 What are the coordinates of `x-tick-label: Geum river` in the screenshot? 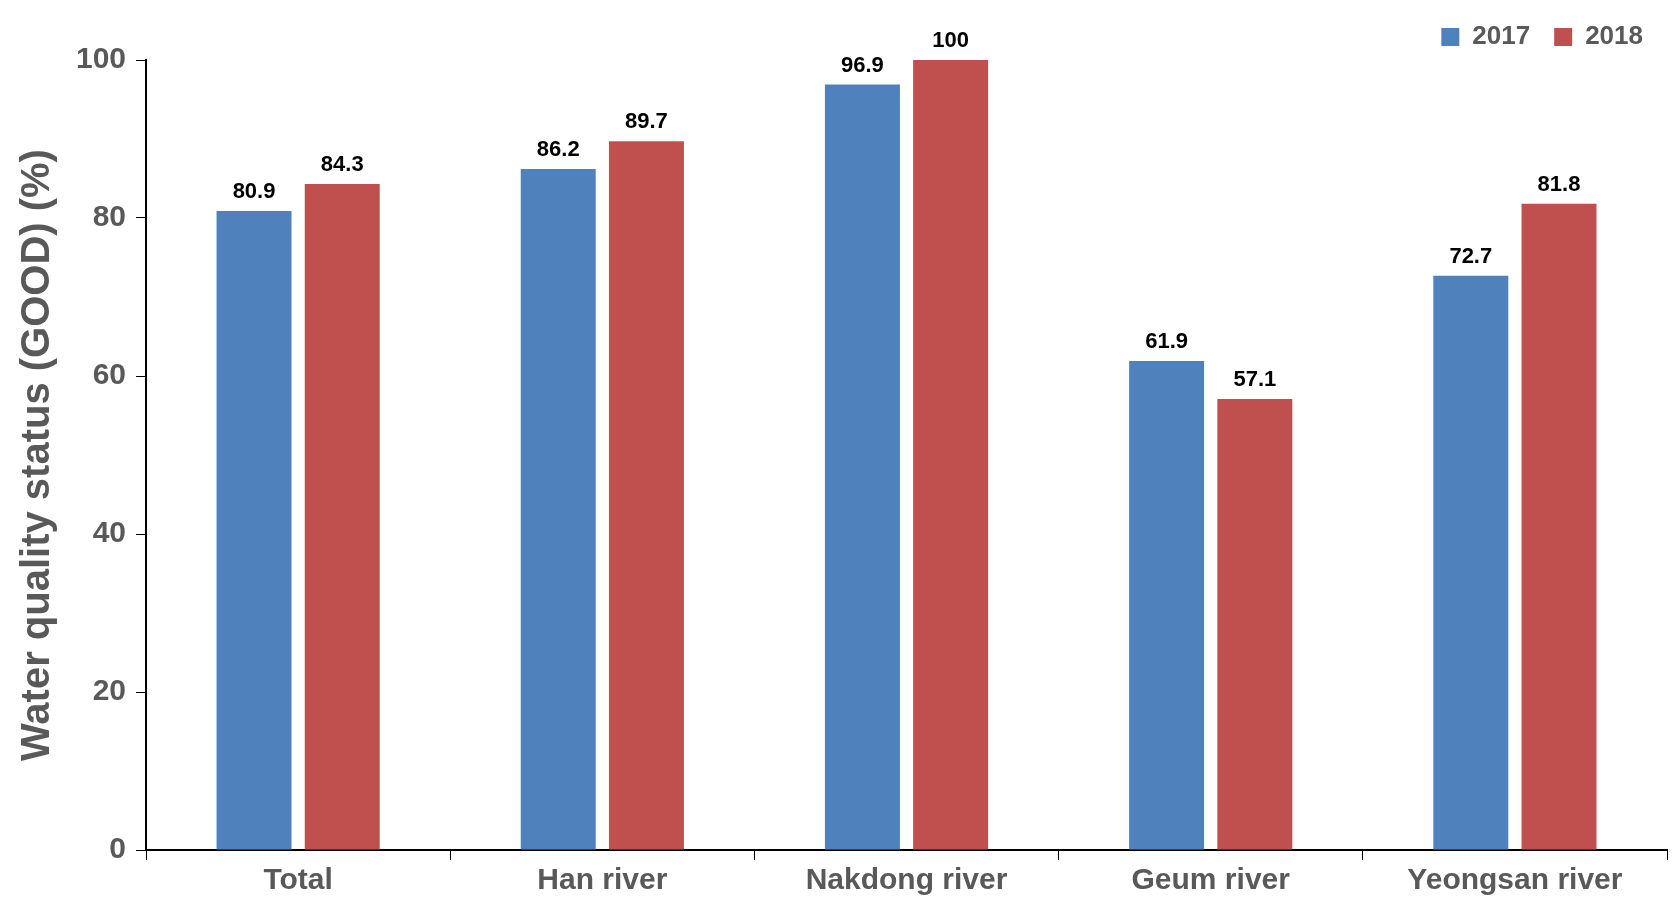 It's located at (1211, 879).